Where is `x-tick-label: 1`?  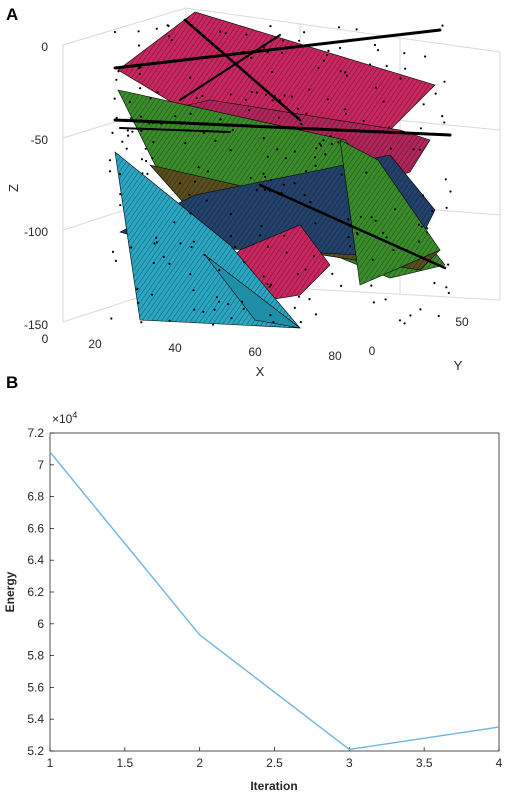
x-tick-label: 1 is located at coordinates (50, 763).